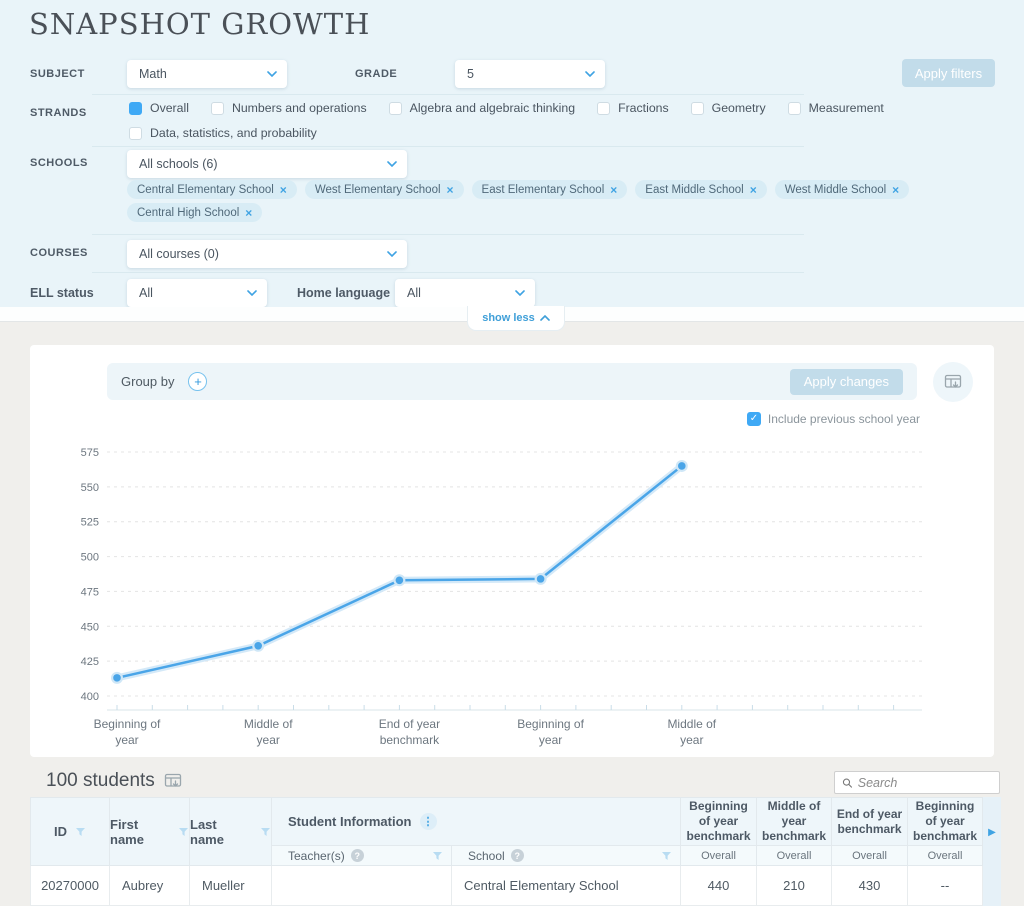 The image size is (1024, 906). I want to click on apply-changes-button: Apply changes, so click(846, 381).